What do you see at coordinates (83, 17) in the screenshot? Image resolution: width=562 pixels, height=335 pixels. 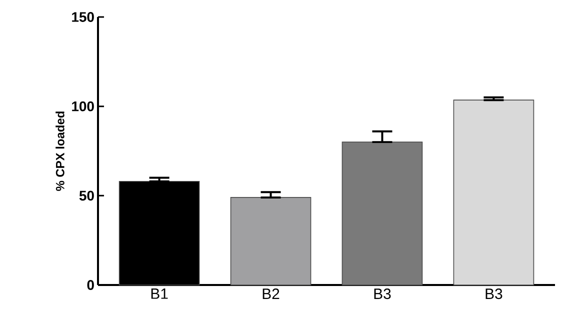 I see `y-tick-label: 150` at bounding box center [83, 17].